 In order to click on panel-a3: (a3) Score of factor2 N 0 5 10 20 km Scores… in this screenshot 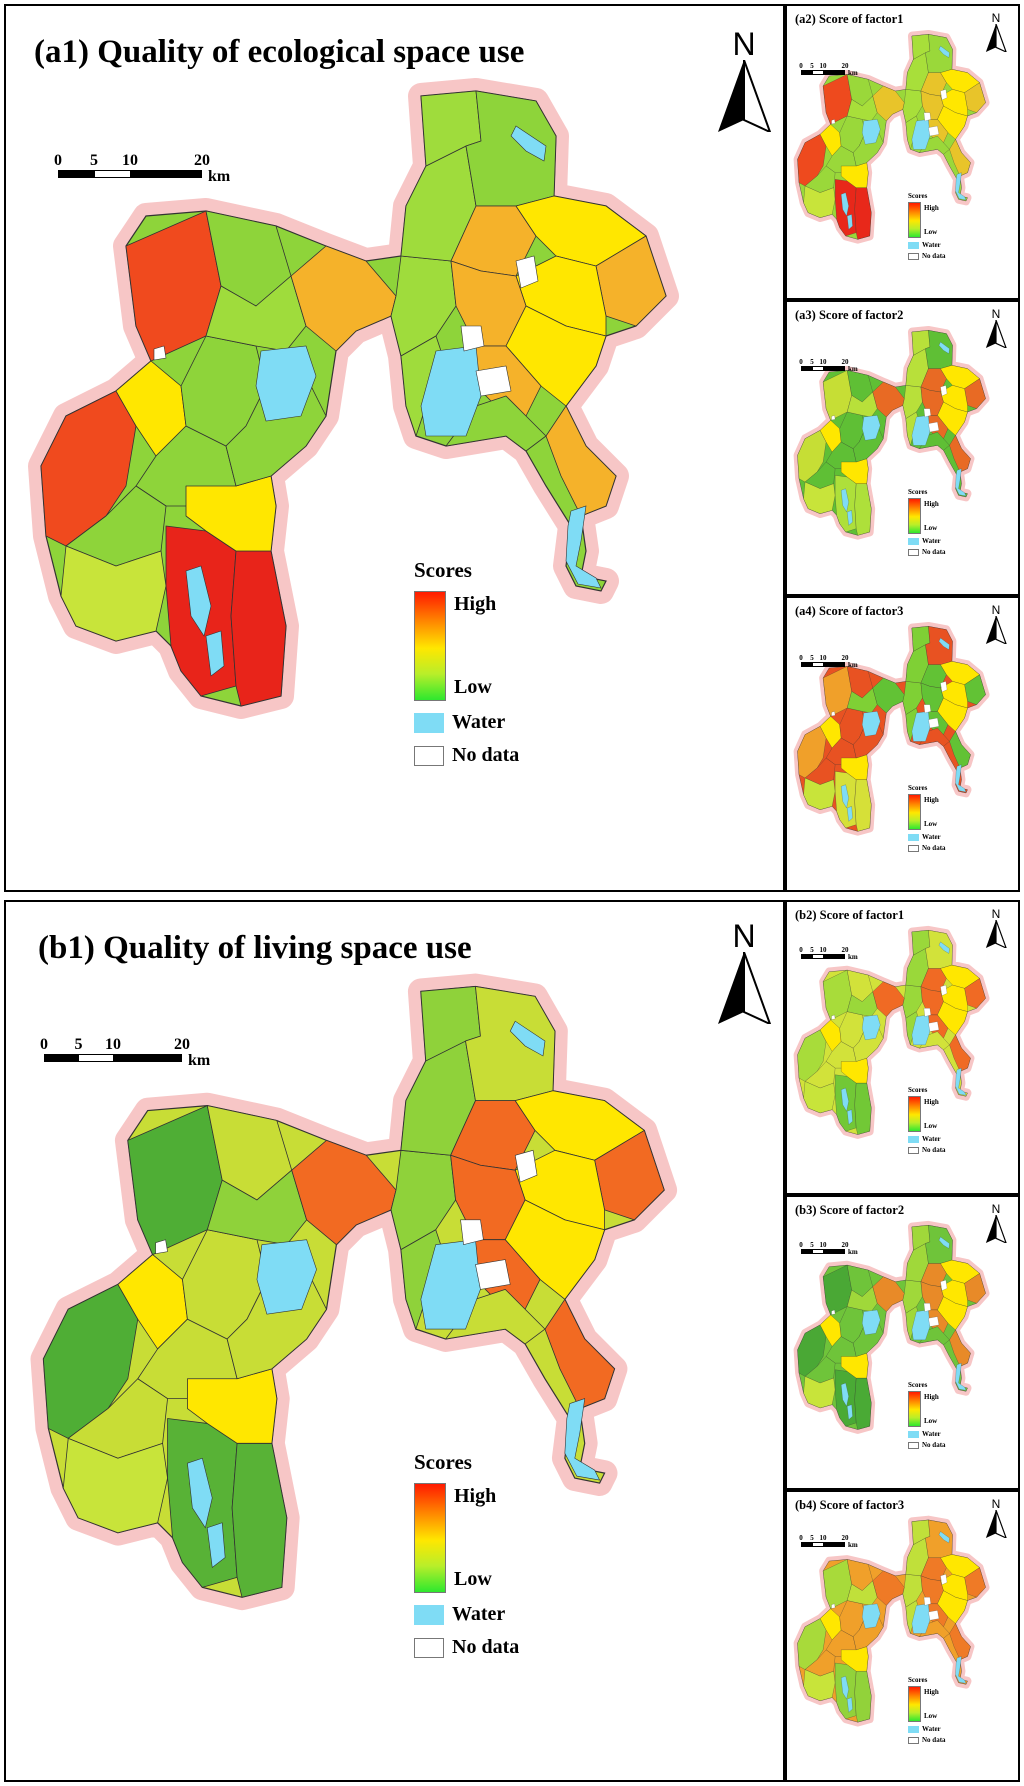, I will do `click(902, 448)`.